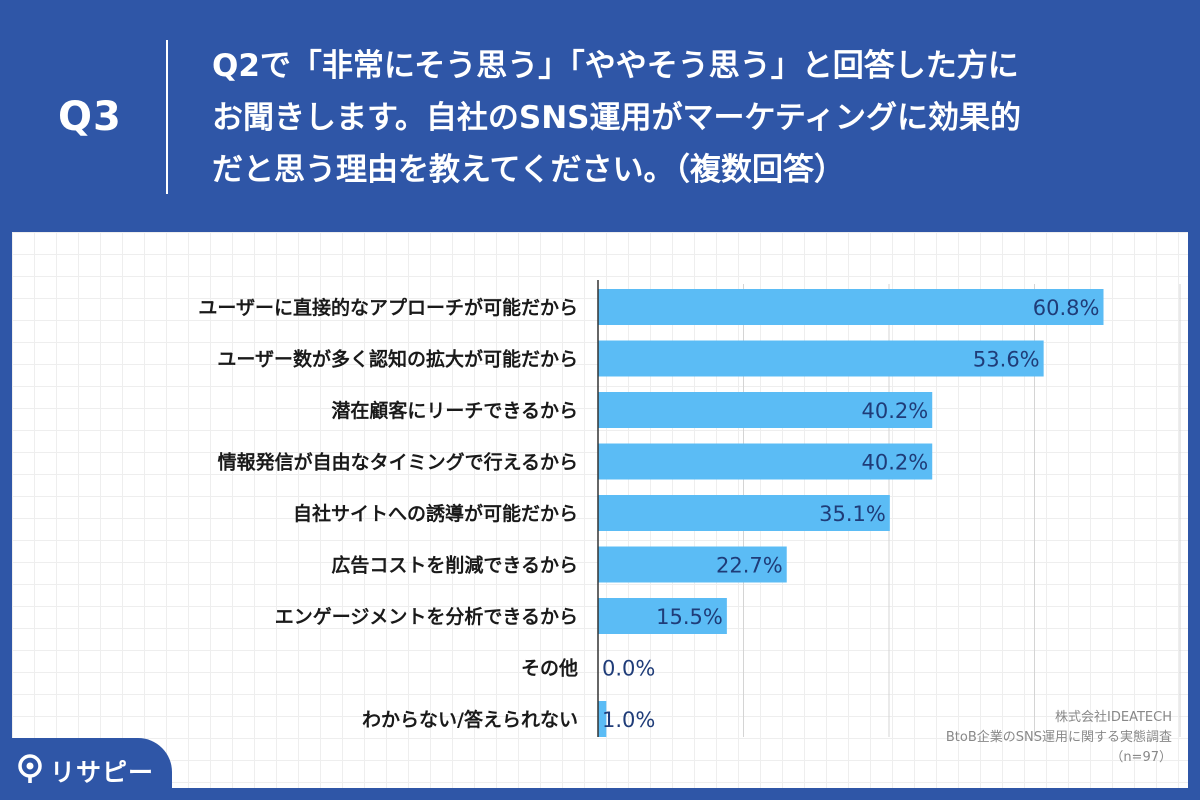 Image resolution: width=1200 pixels, height=800 pixels. What do you see at coordinates (617, 118) in the screenshot?
I see `question-line: お聞きします。自社のSNS運用がマーケティングに効果的` at bounding box center [617, 118].